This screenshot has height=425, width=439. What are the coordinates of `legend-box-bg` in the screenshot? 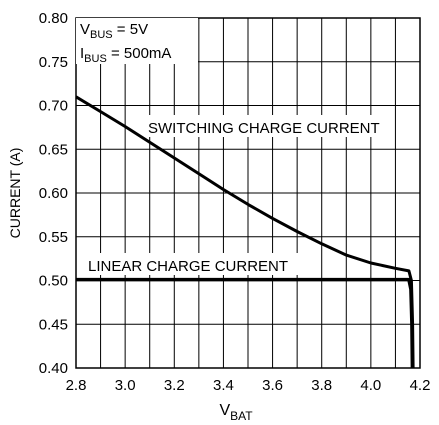 It's located at (137, 41).